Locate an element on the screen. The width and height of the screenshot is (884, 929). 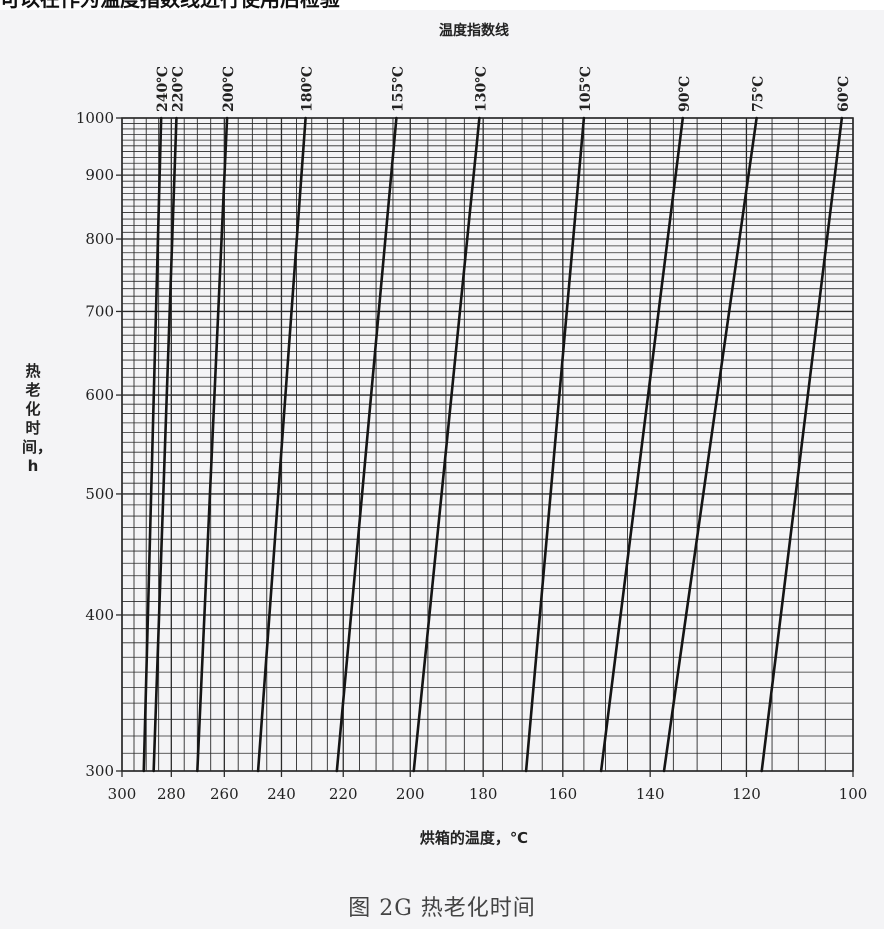
y-tick-label: 400 is located at coordinates (99, 615).